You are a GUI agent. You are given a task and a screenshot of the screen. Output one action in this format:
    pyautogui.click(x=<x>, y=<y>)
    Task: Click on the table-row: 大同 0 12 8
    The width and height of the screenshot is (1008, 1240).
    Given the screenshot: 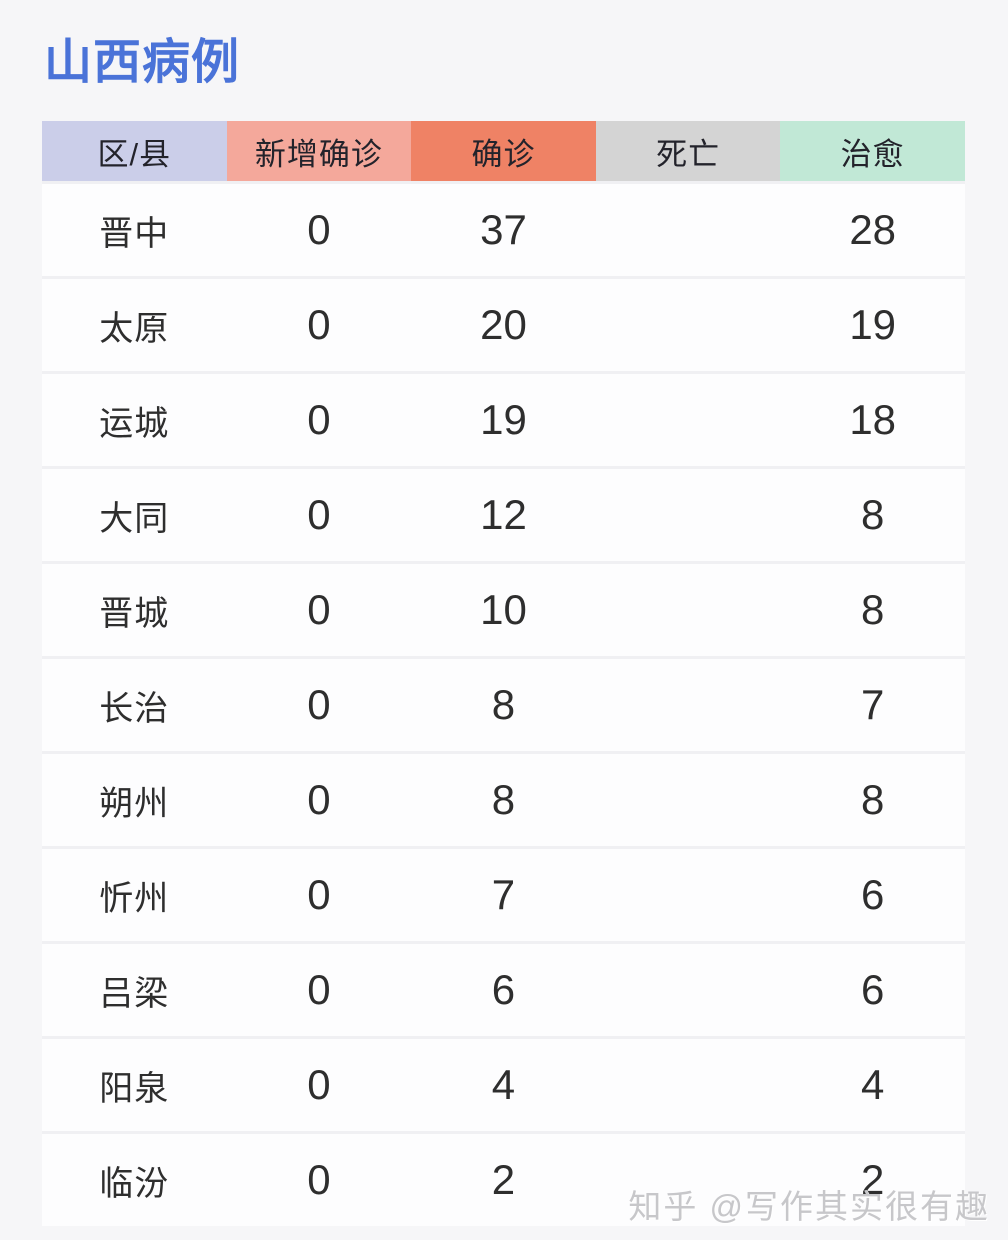 What is the action you would take?
    pyautogui.click(x=503, y=513)
    